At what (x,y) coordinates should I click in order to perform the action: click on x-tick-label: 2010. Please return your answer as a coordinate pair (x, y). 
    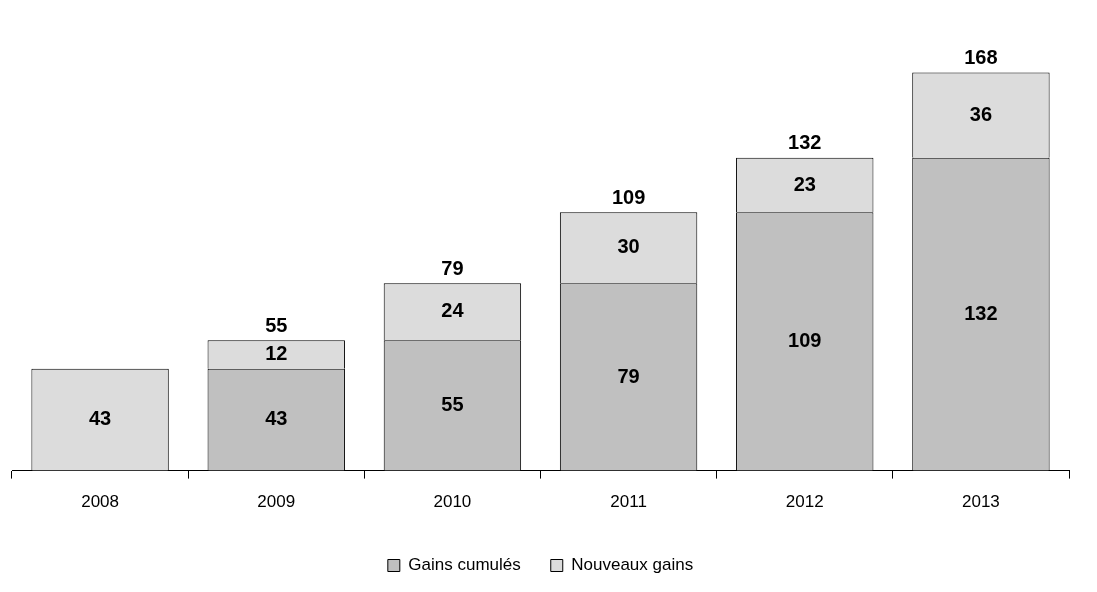
    Looking at the image, I should click on (452, 502).